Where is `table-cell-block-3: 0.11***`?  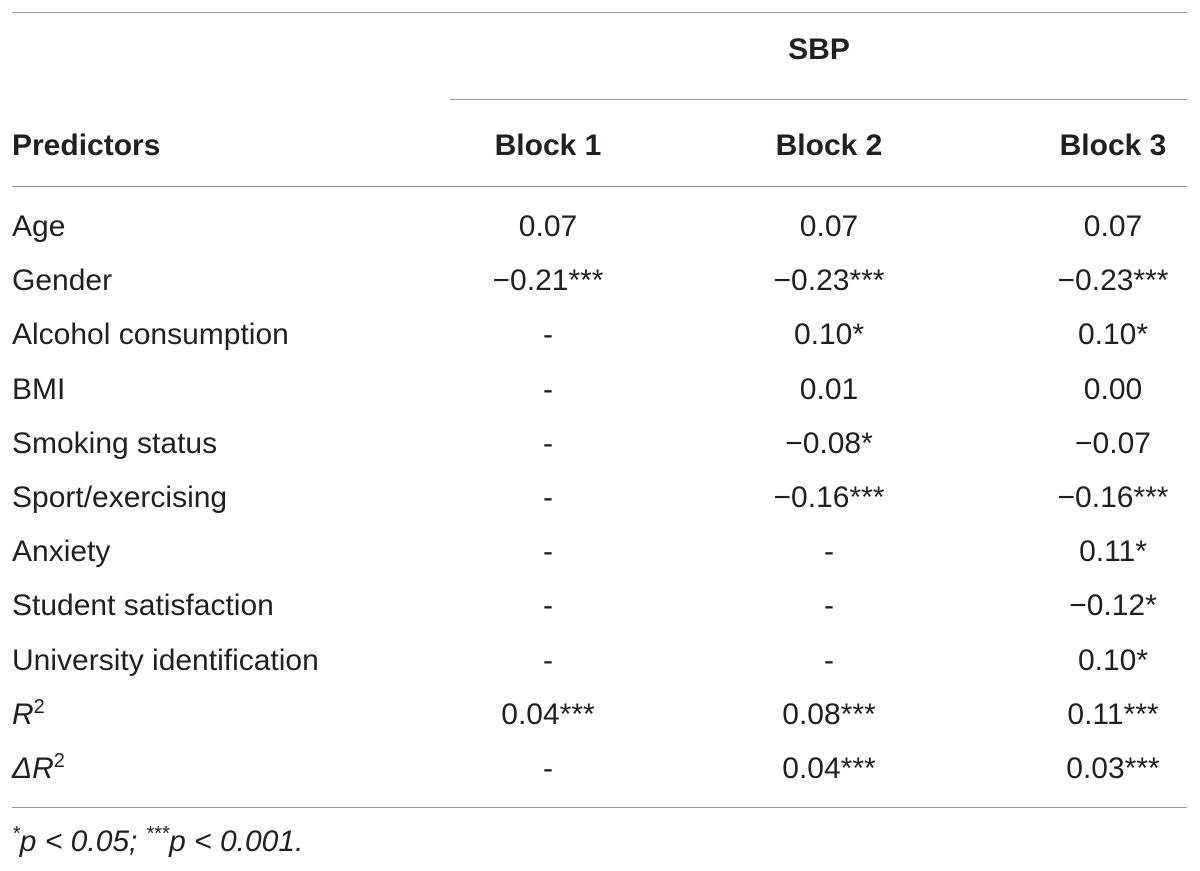 table-cell-block-3: 0.11*** is located at coordinates (1113, 714).